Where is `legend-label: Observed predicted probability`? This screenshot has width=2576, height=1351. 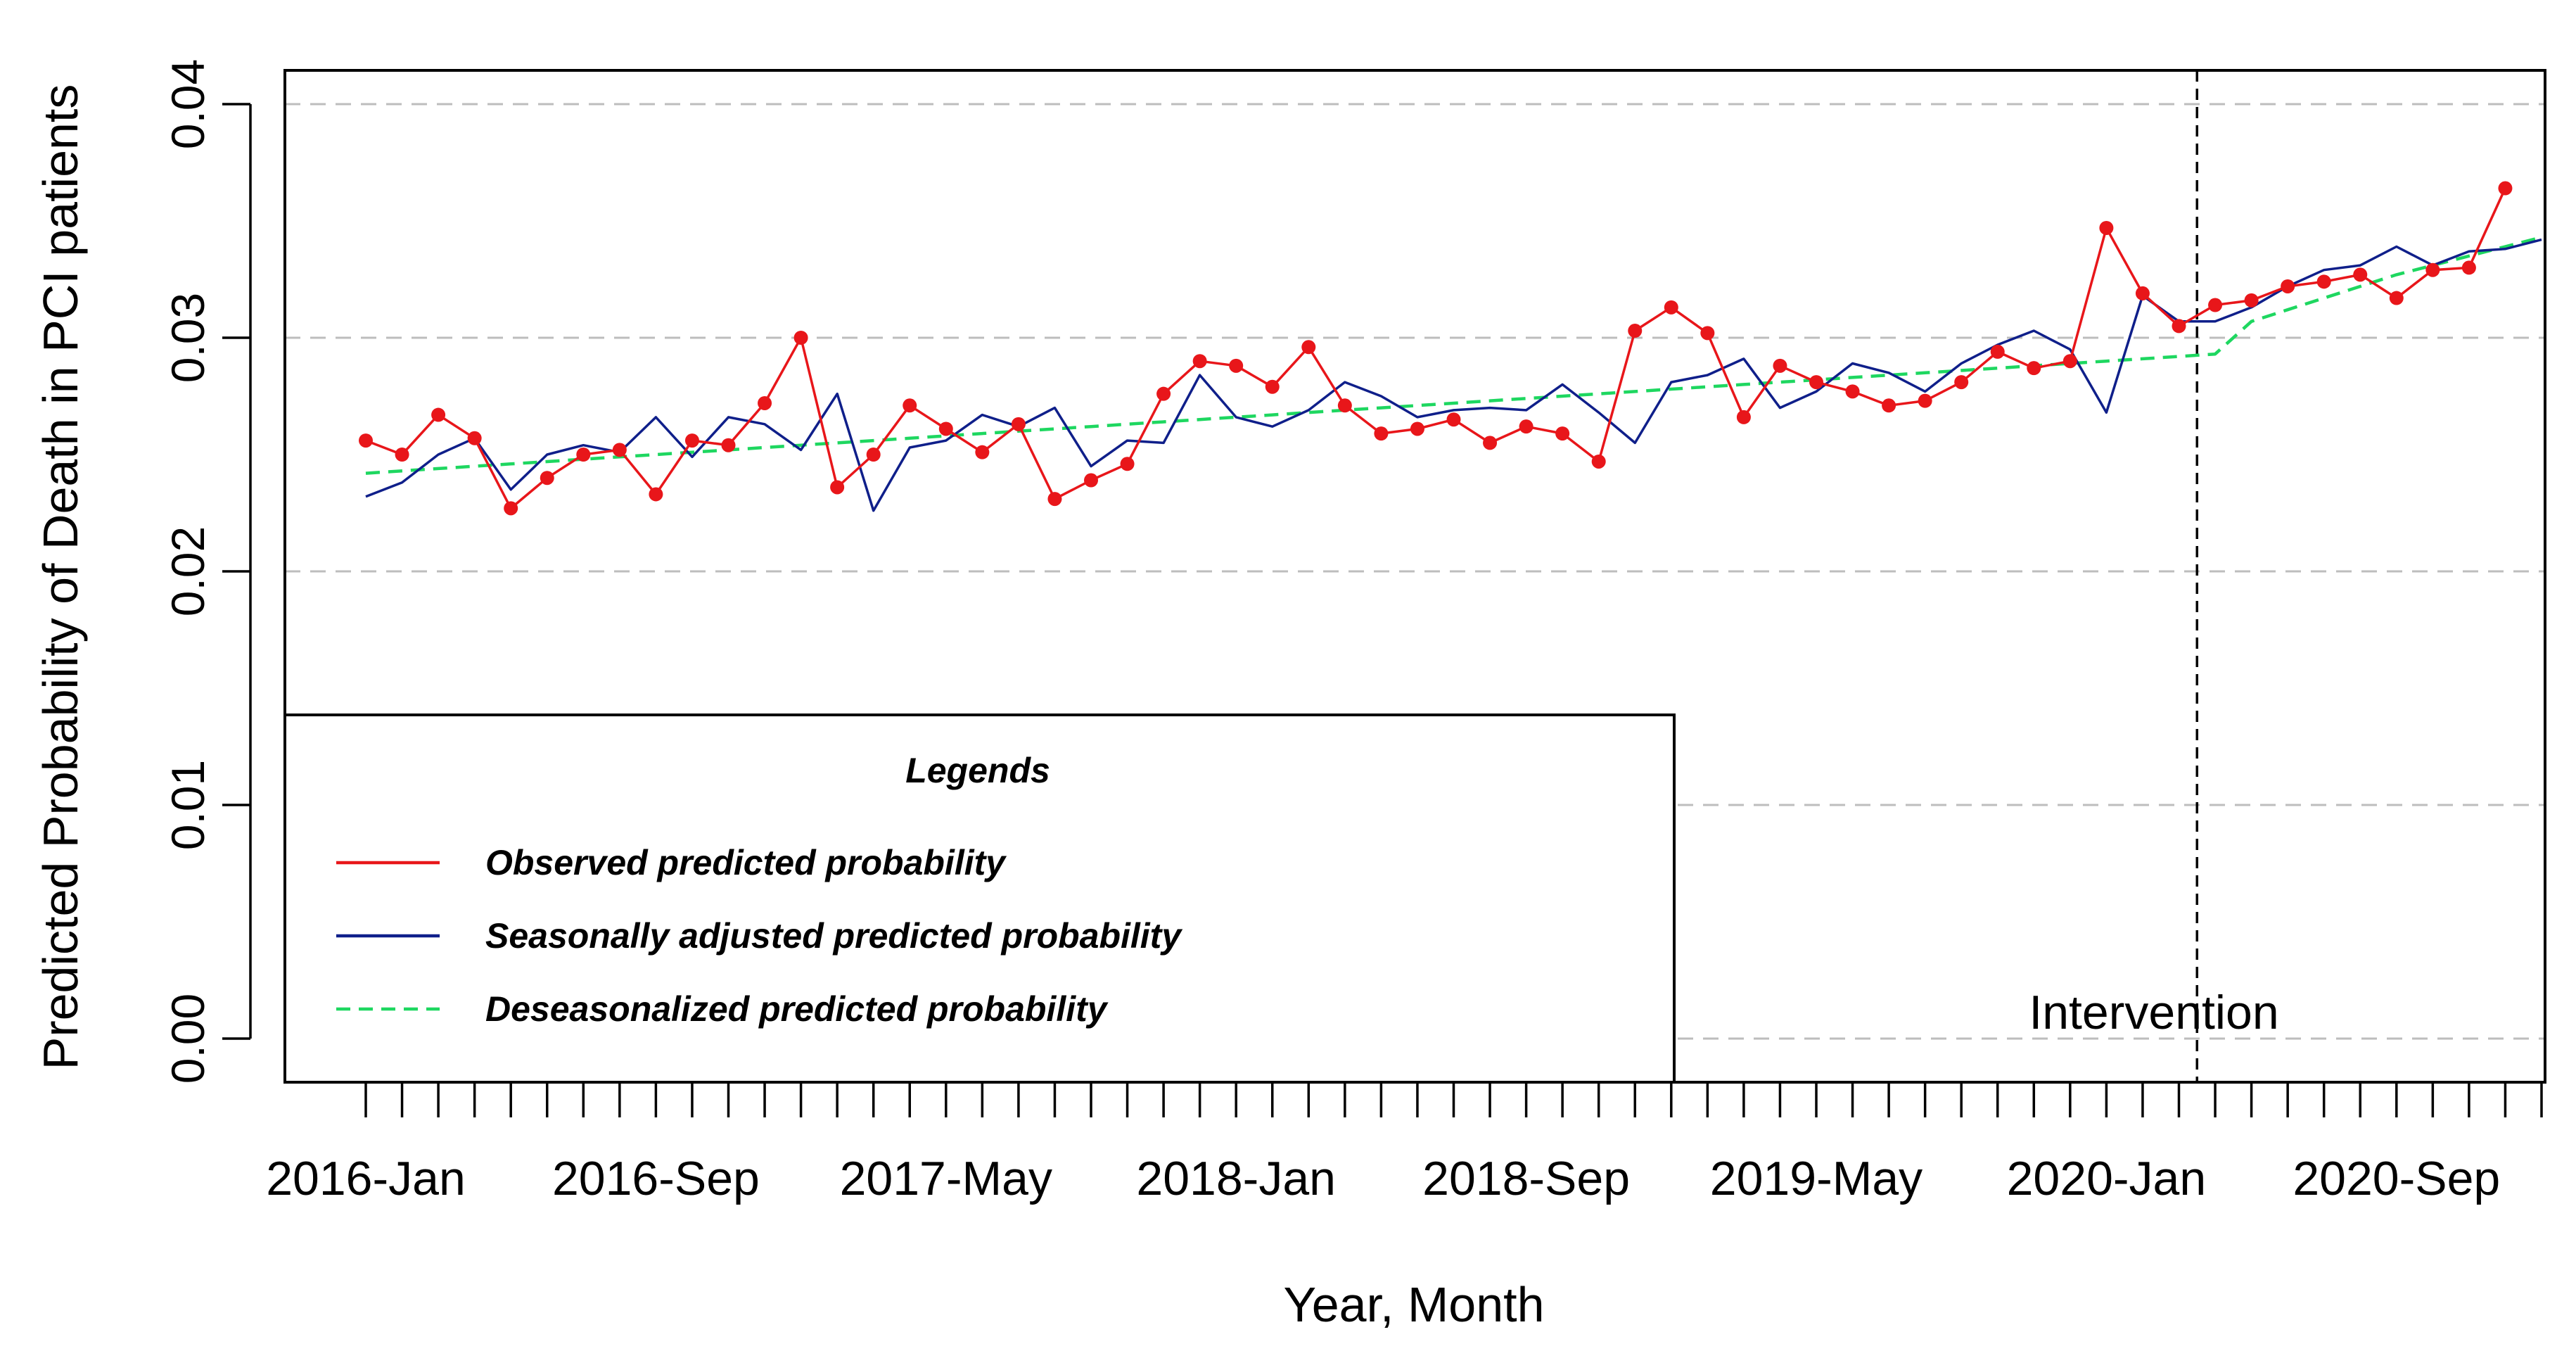
legend-label: Observed predicted probability is located at coordinates (746, 862).